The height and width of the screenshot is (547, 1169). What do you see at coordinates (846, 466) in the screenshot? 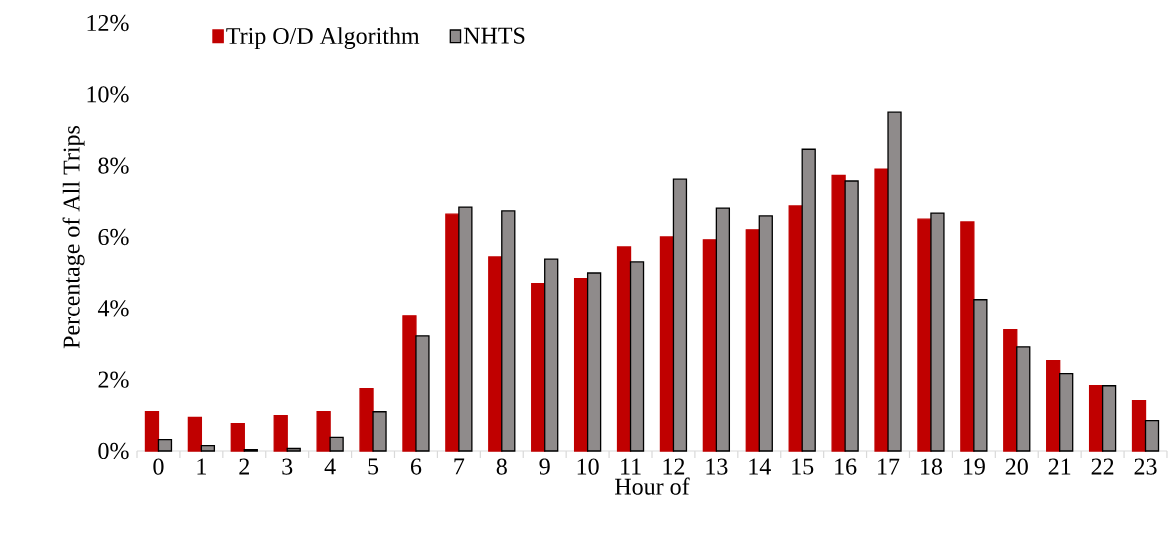
I see `x-tick-label: 16` at bounding box center [846, 466].